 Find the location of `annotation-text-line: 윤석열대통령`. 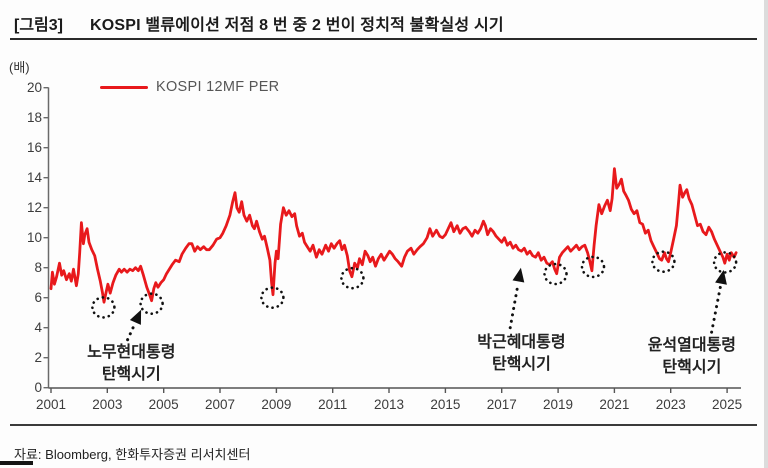

annotation-text-line: 윤석열대통령 is located at coordinates (692, 346).